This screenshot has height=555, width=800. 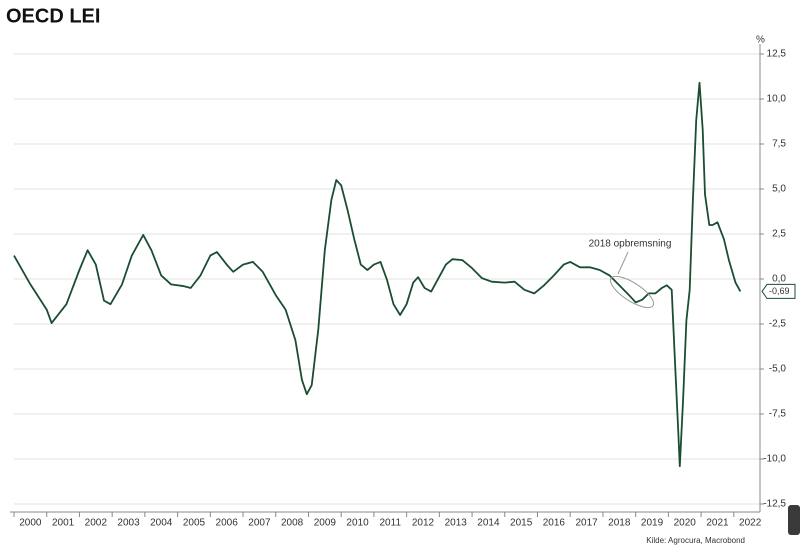 I want to click on y-tick-label: 7,5, so click(x=779, y=144).